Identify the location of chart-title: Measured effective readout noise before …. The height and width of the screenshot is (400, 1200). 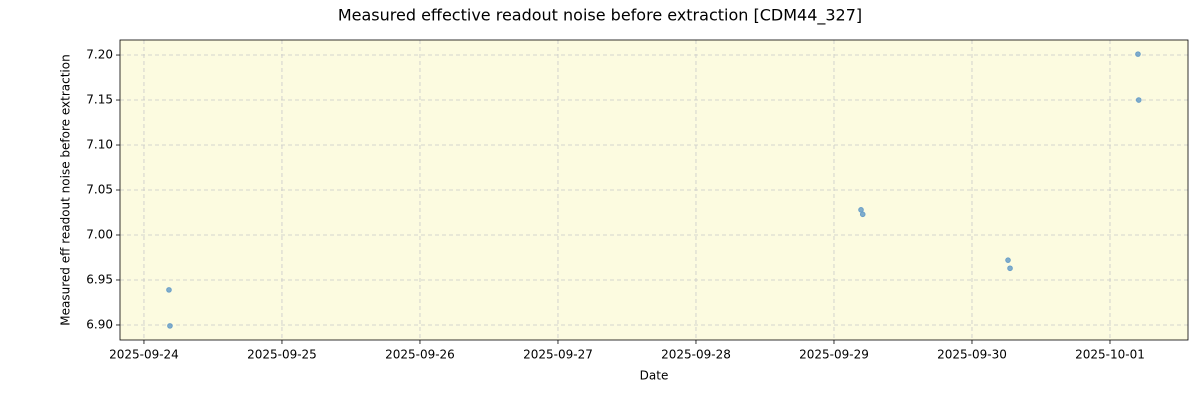
(600, 16).